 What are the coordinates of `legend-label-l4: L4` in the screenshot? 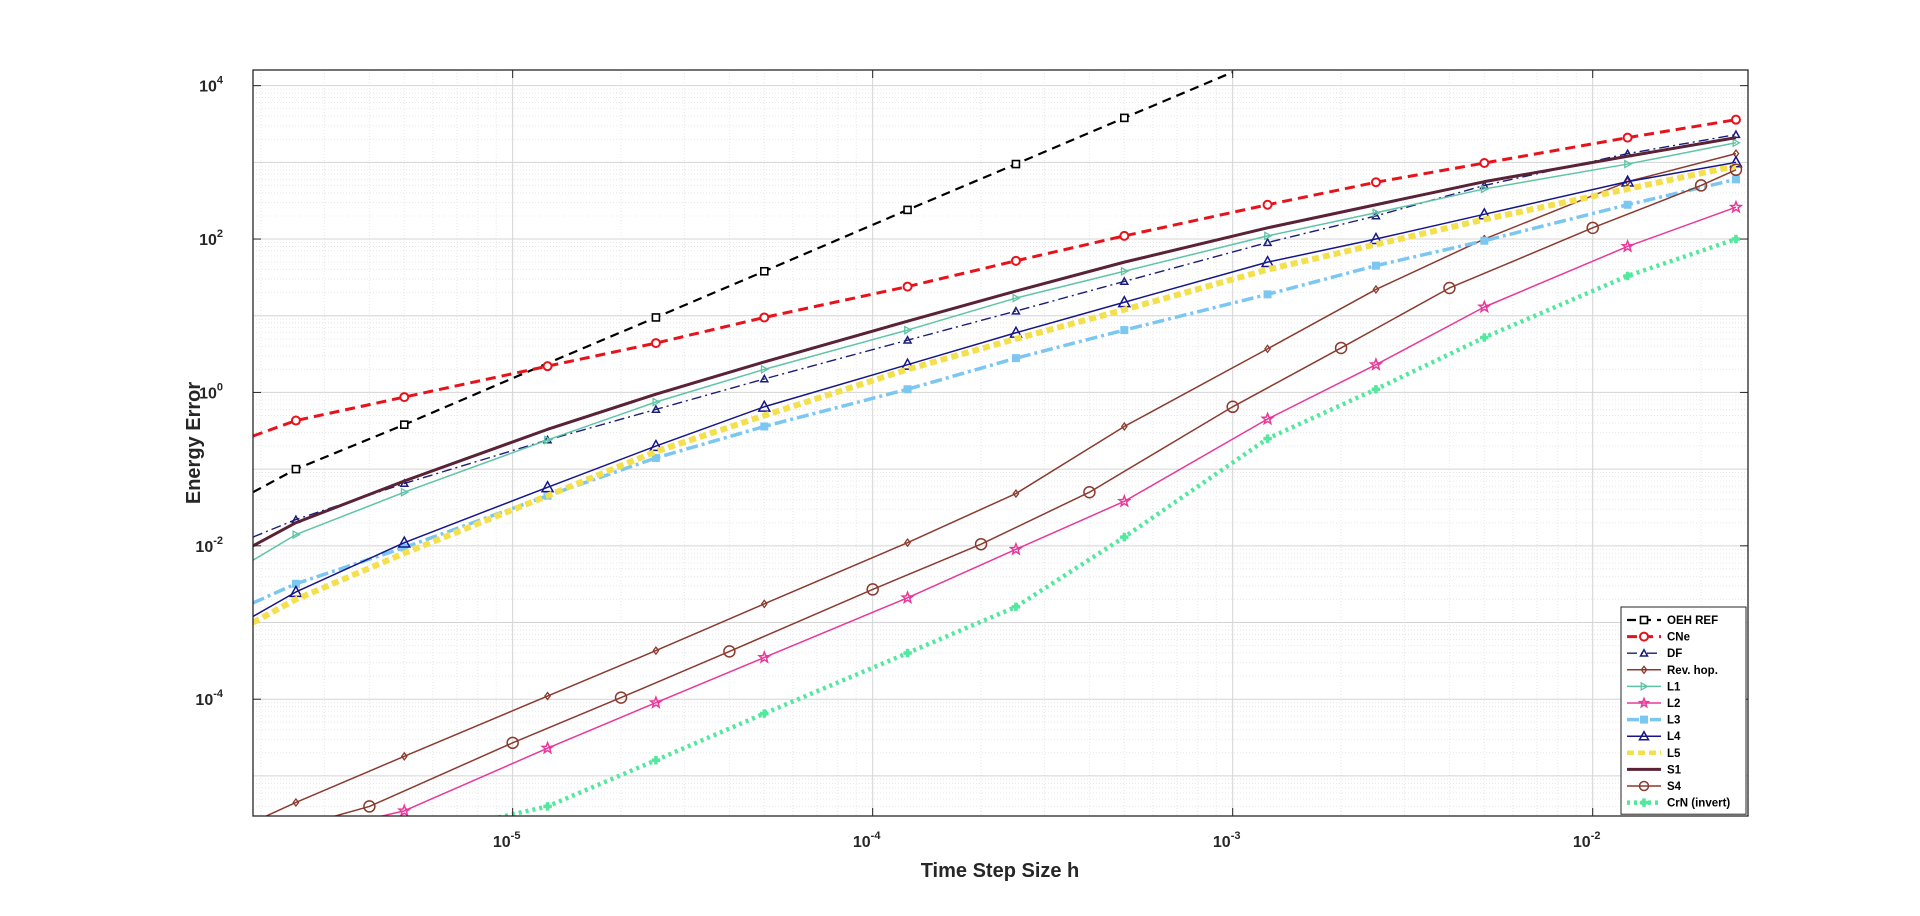 It's located at (1674, 737).